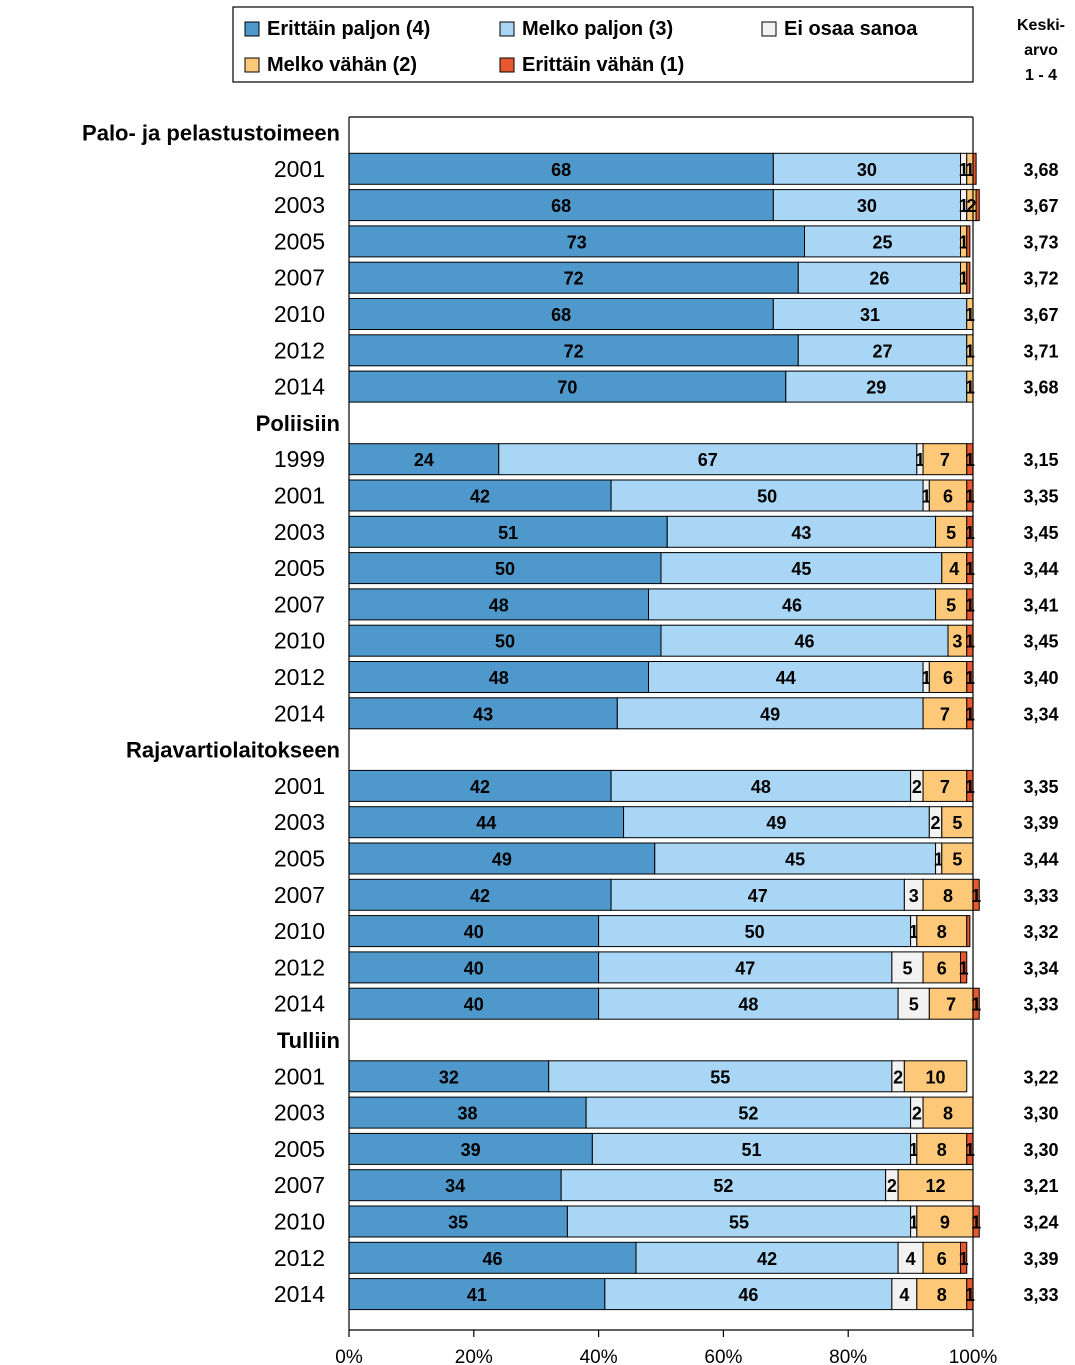 Image resolution: width=1075 pixels, height=1365 pixels. Describe the element at coordinates (574, 351) in the screenshot. I see `segment-value-label: 72` at that location.